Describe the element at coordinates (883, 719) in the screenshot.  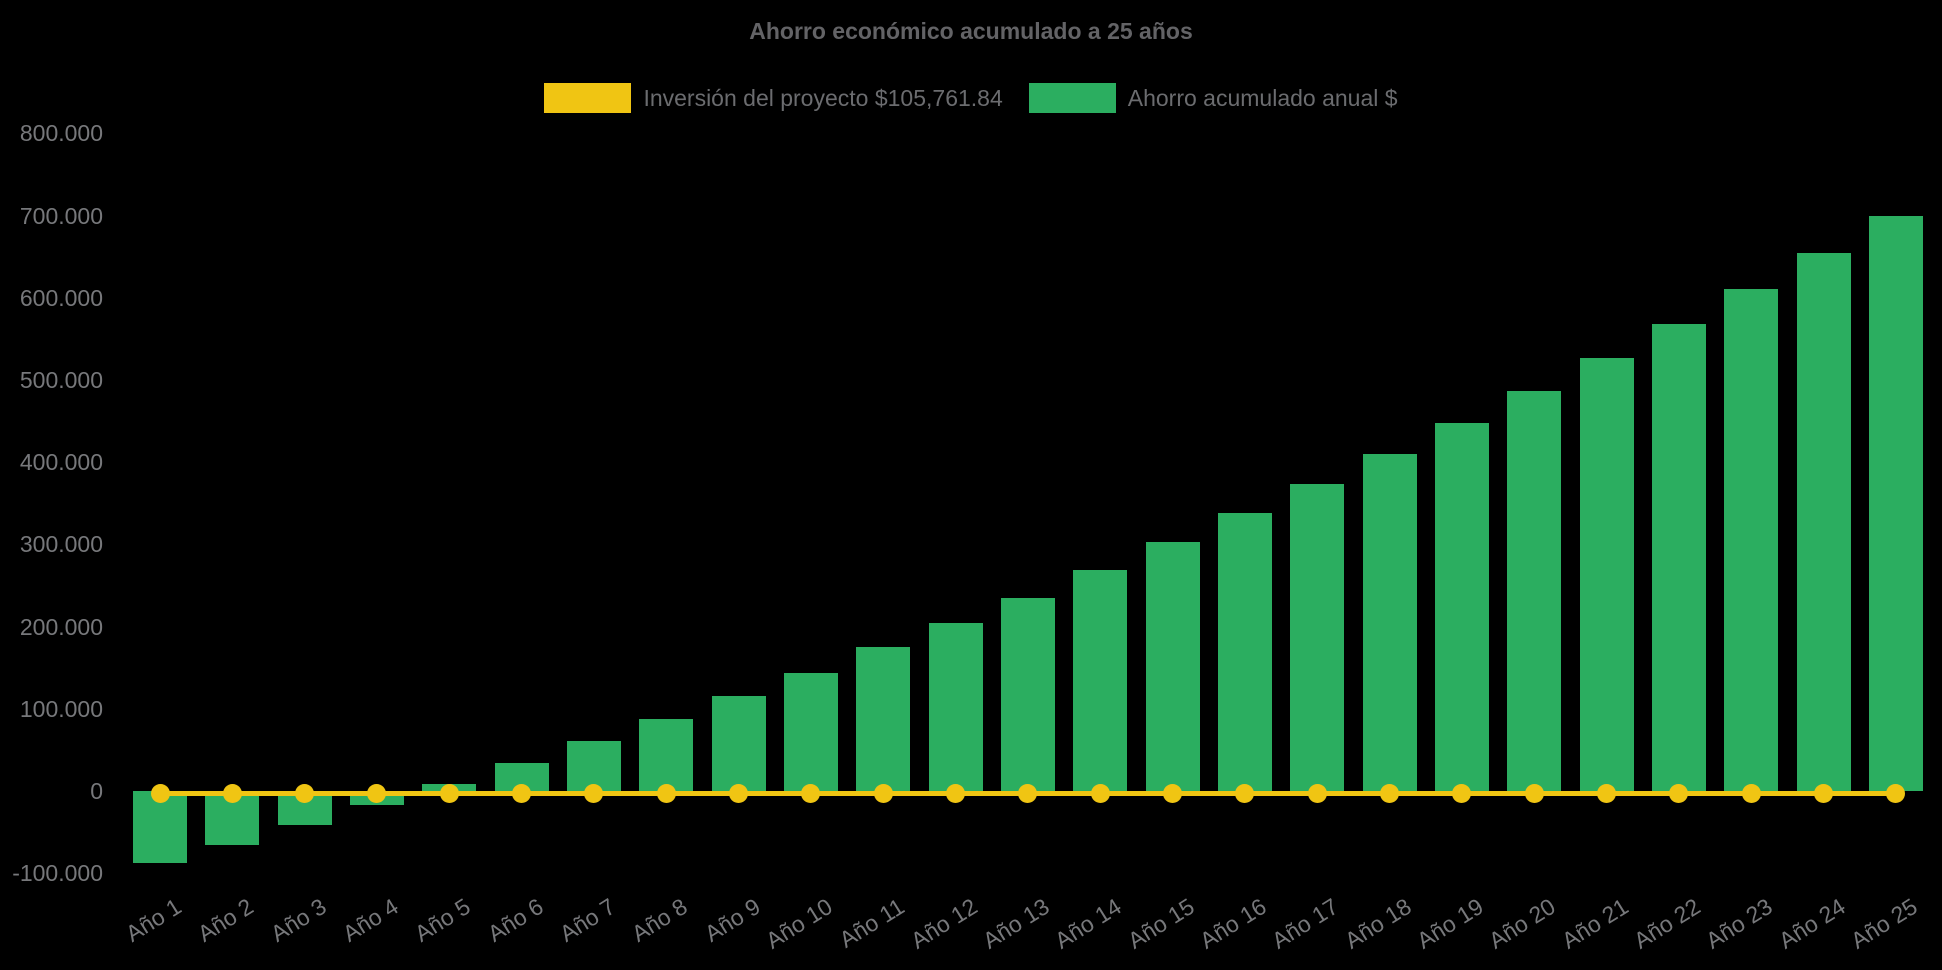
I see `bar-año-11` at that location.